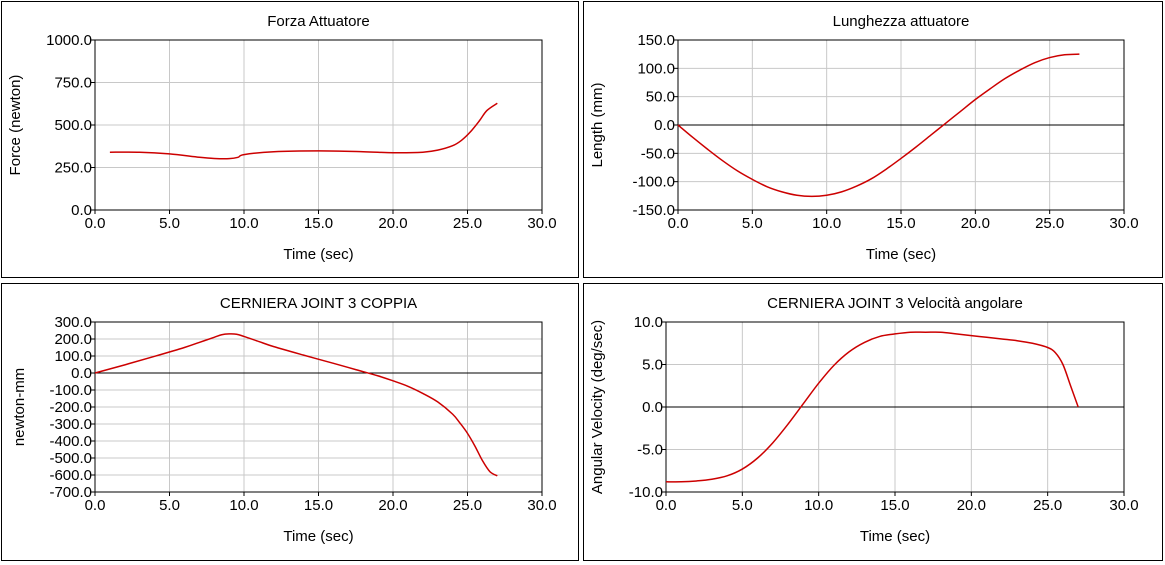 Image resolution: width=1165 pixels, height=565 pixels. Describe the element at coordinates (895, 303) in the screenshot. I see `chart-title: CERNIERA JOINT 3 Velocità angolare` at that location.